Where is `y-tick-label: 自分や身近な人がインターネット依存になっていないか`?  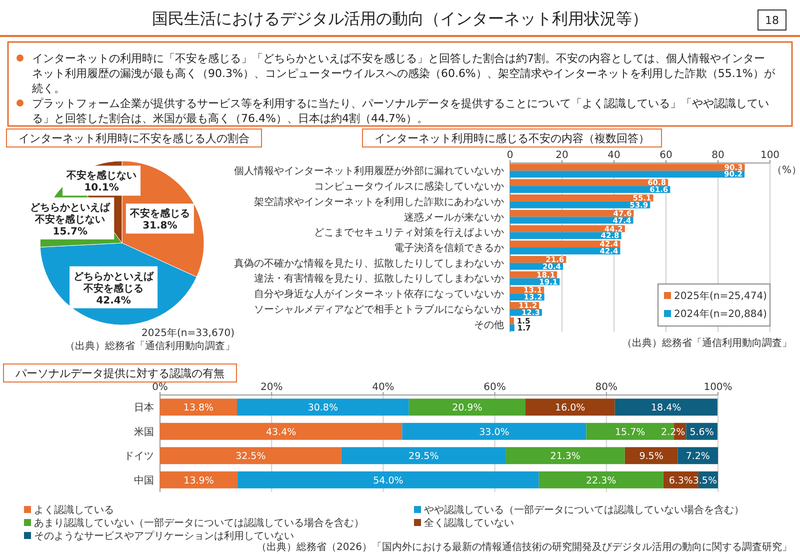 y-tick-label: 自分や身近な人がインターネット依存になっていないか is located at coordinates (379, 294).